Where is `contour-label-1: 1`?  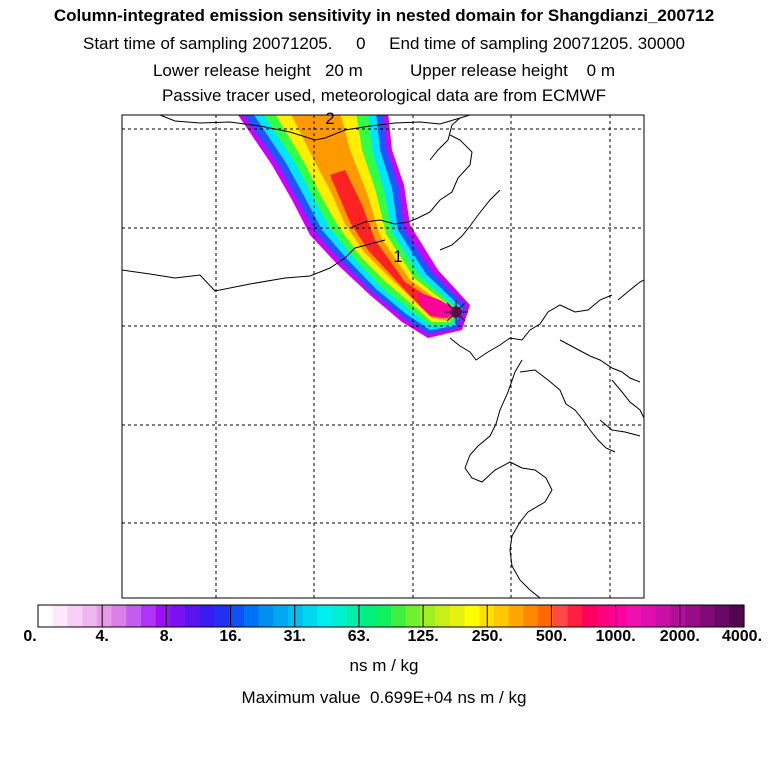
contour-label-1: 1 is located at coordinates (397, 256).